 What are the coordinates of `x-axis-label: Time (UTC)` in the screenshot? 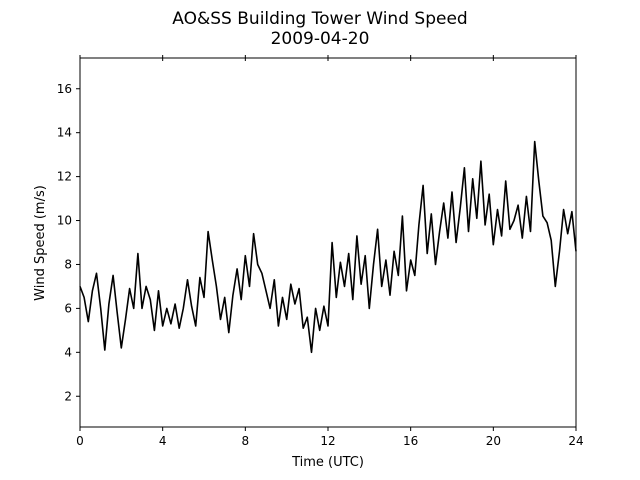 It's located at (327, 462).